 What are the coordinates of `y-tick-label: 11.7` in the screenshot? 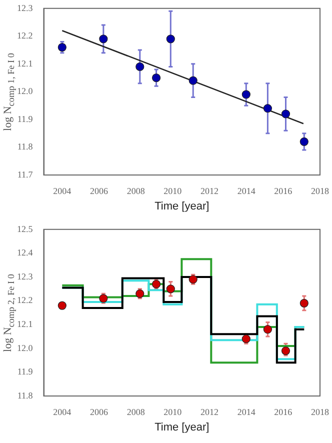 It's located at (25, 174).